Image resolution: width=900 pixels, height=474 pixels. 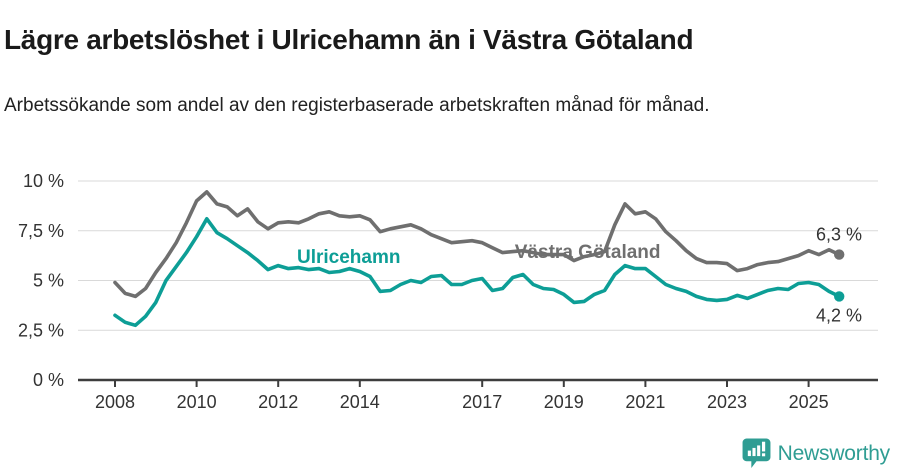 I want to click on y-tick-label: 0 %, so click(x=48, y=380).